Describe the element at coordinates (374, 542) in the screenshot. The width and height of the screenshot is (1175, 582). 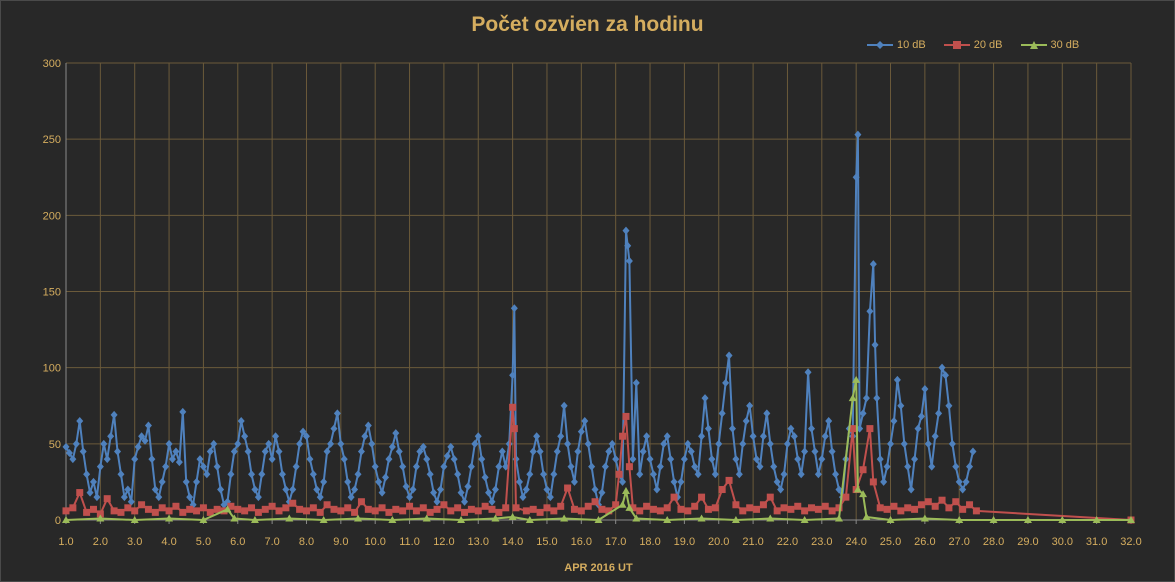
I see `x-tick-label-9: 10.0` at that location.